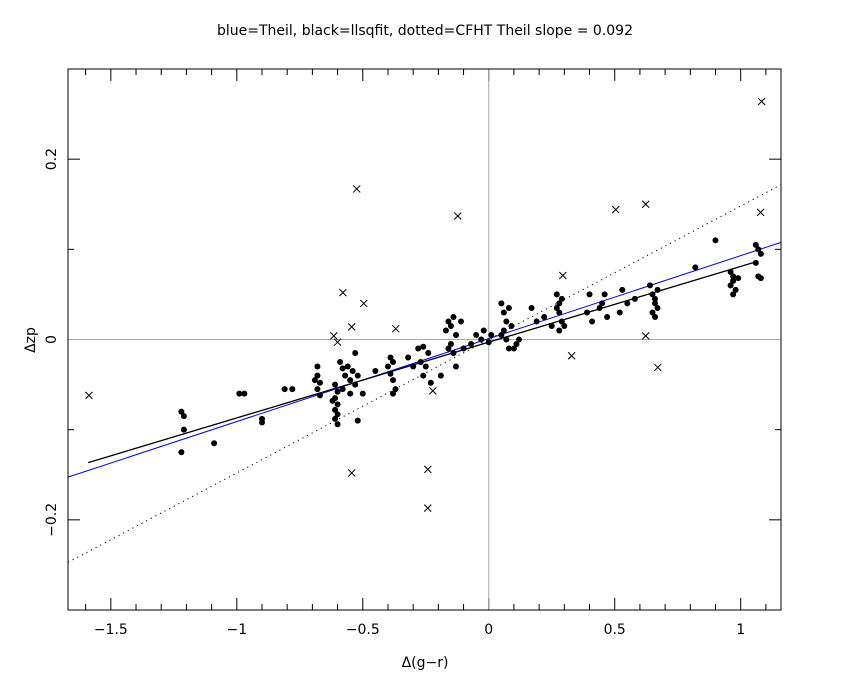 The height and width of the screenshot is (684, 850). What do you see at coordinates (52, 159) in the screenshot?
I see `y-tick-label: 0.2` at bounding box center [52, 159].